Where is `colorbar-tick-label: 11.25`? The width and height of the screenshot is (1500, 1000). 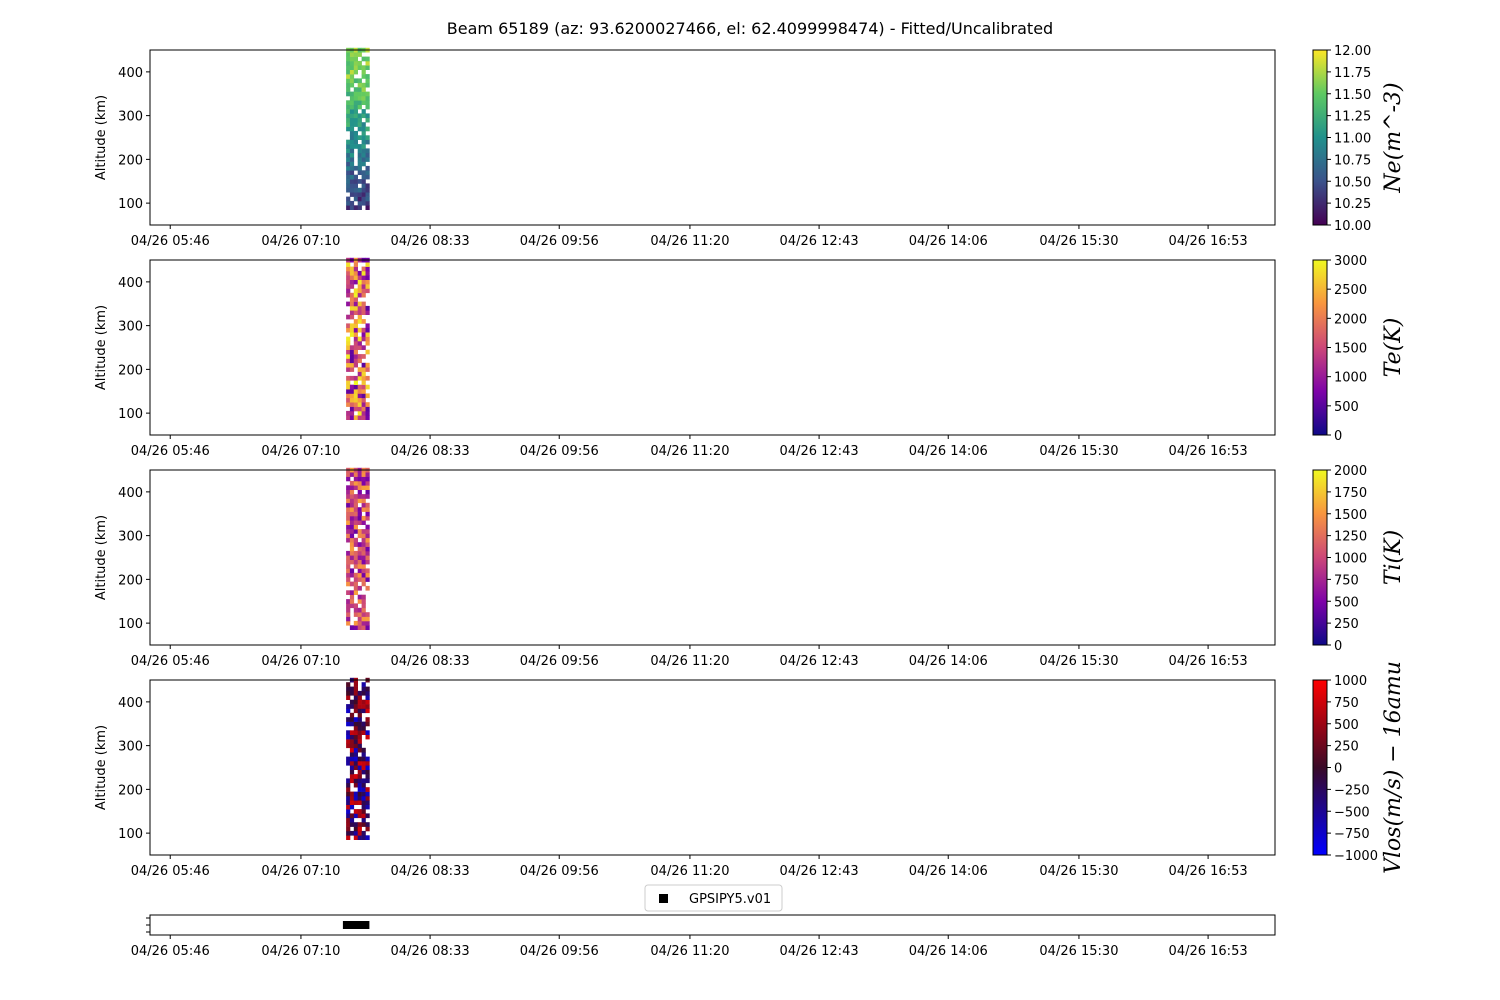
colorbar-tick-label: 11.25 is located at coordinates (1352, 117).